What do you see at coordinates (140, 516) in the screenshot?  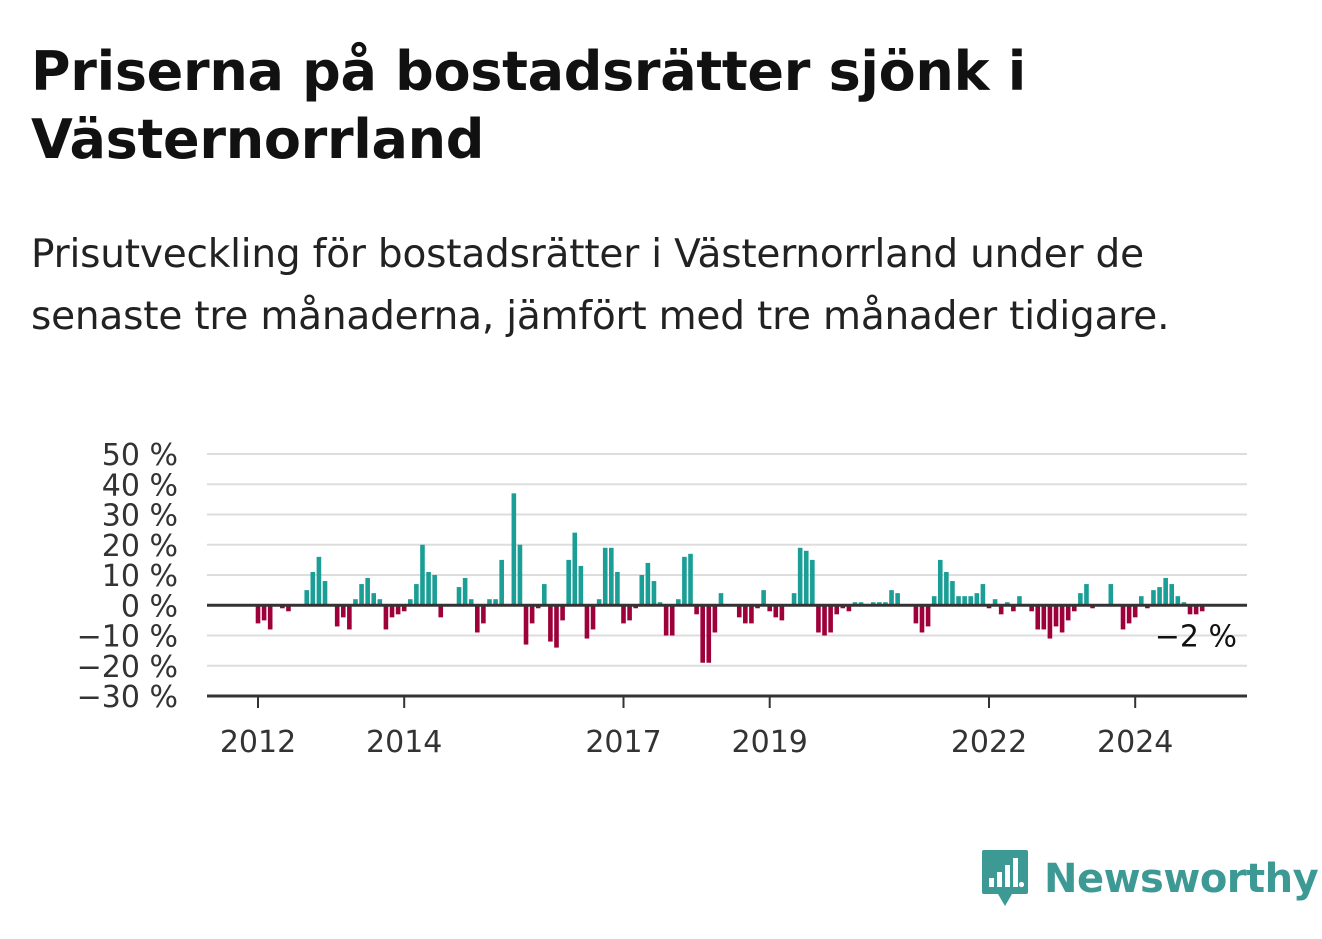 I see `y-tick-label: 30 %` at bounding box center [140, 516].